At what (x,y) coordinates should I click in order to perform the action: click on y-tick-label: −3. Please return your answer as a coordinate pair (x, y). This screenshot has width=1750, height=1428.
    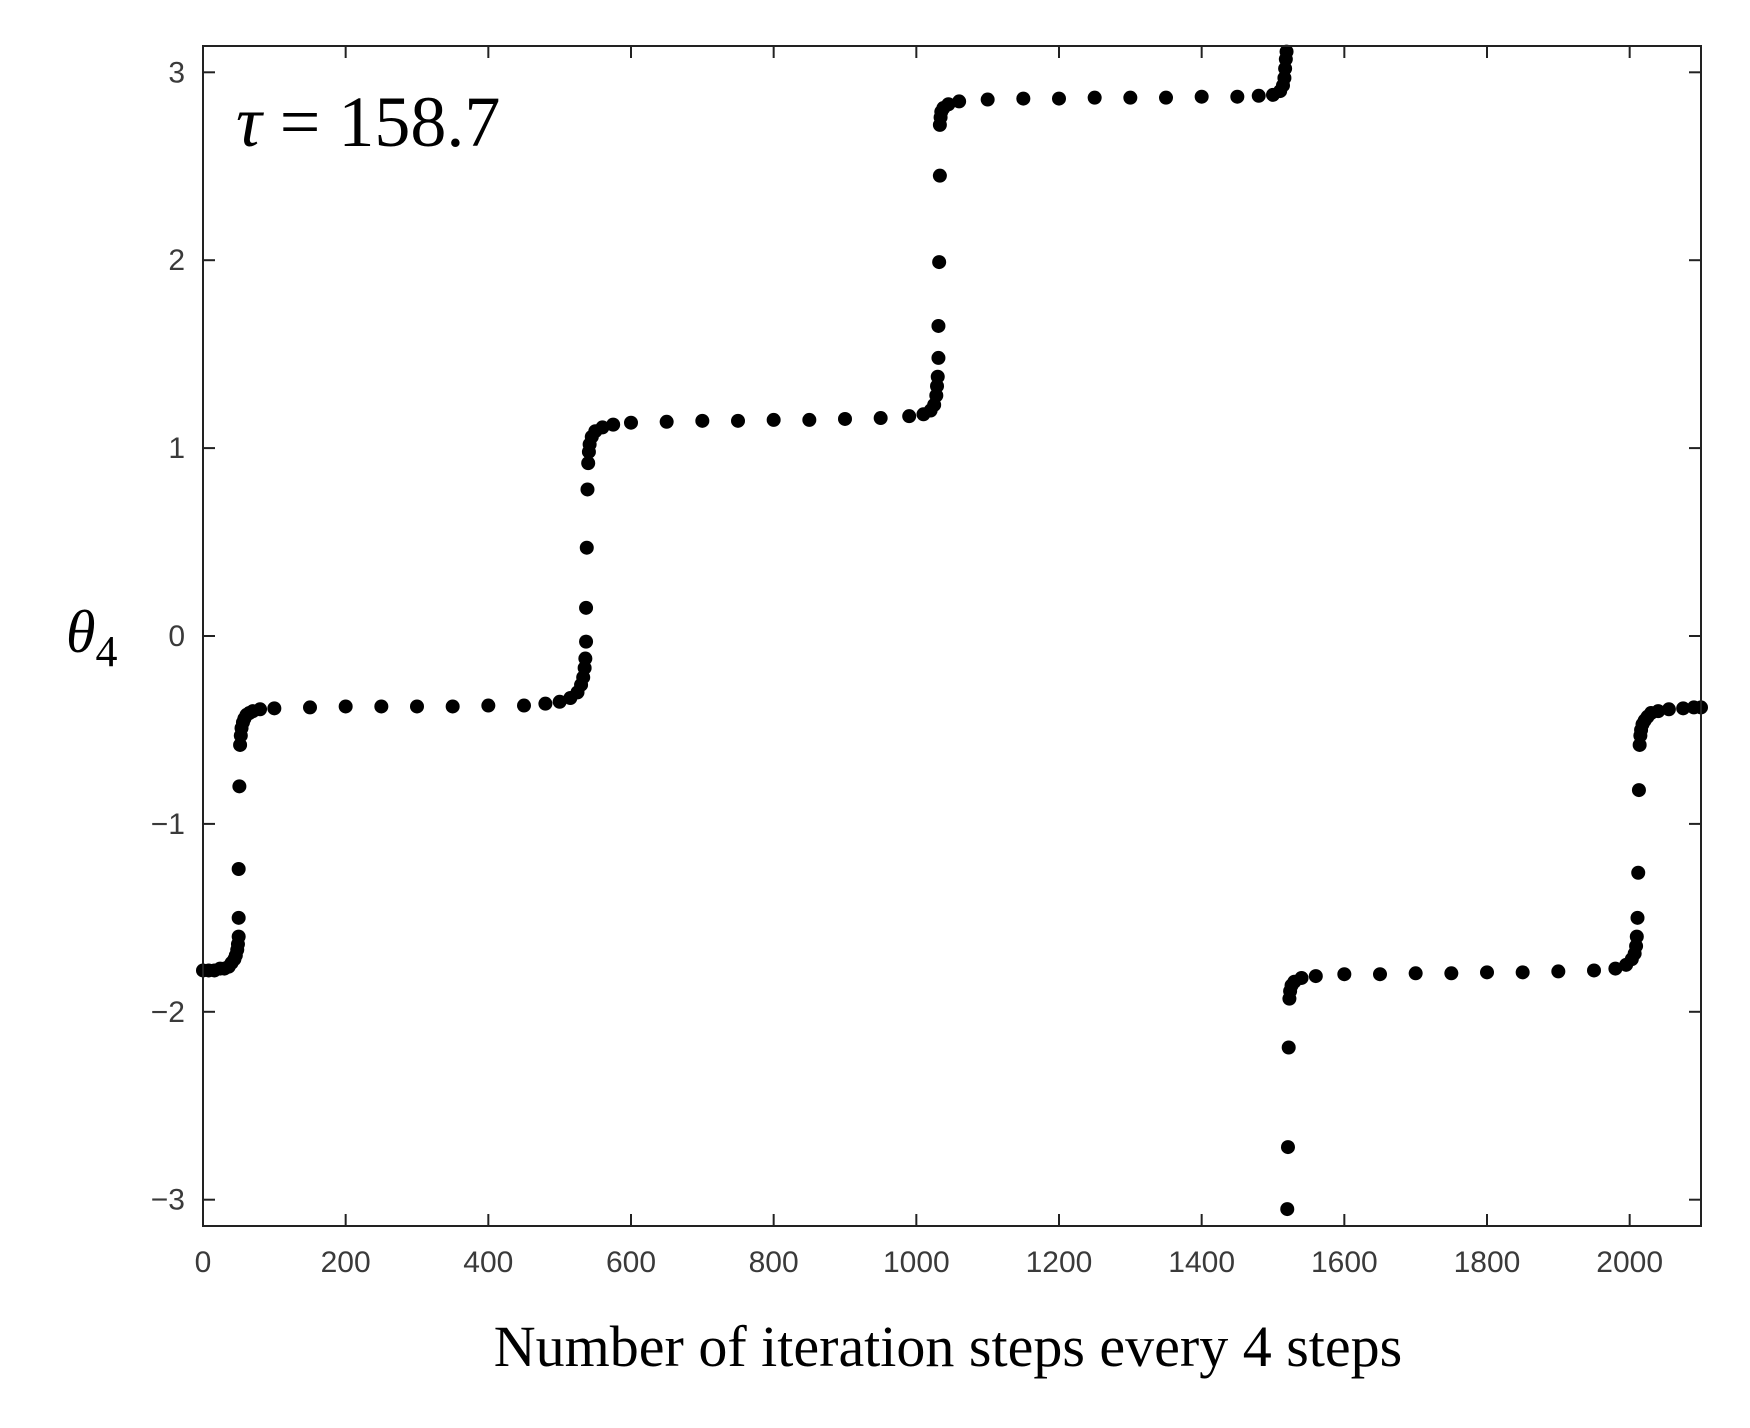
    Looking at the image, I should click on (168, 1200).